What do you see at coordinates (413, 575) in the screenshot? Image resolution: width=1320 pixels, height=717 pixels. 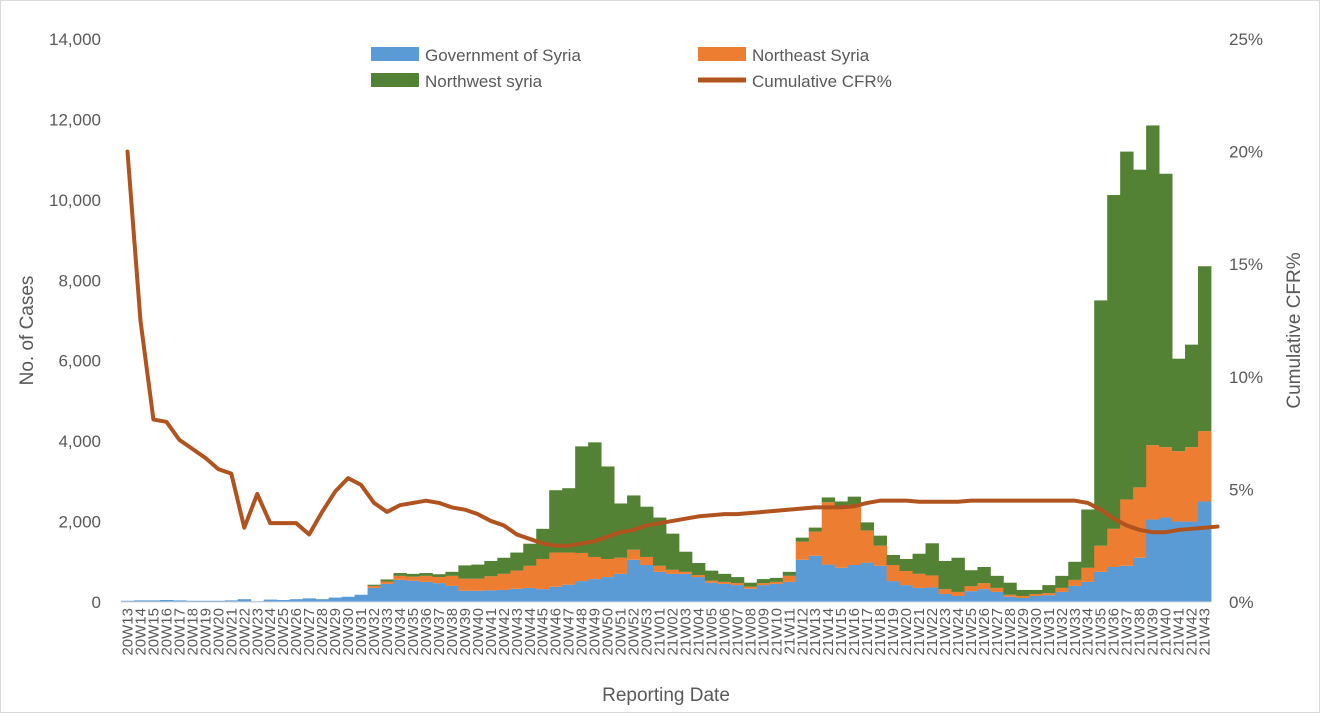 I see `bar-northwest-syria-20w35` at bounding box center [413, 575].